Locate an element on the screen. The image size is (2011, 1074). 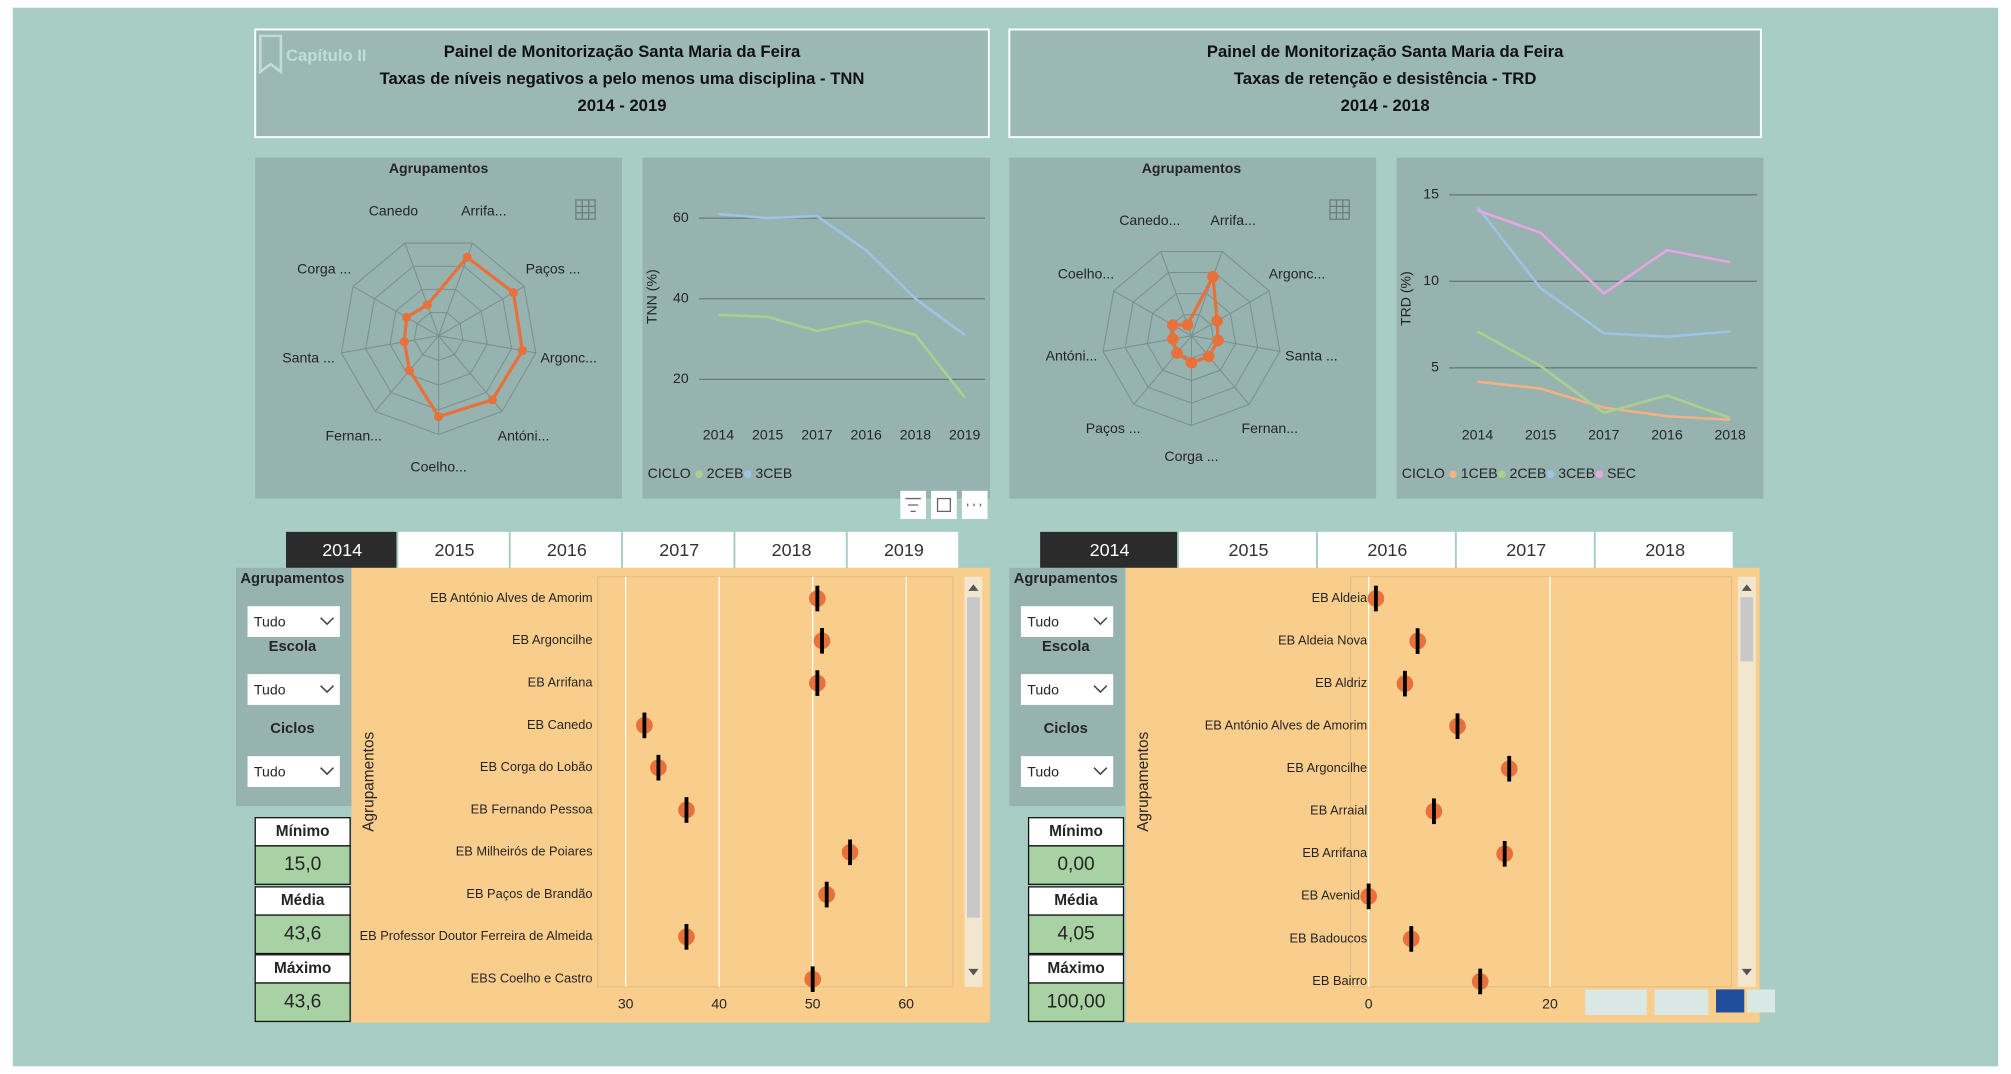
category-label: EB Arraial is located at coordinates (1338, 810).